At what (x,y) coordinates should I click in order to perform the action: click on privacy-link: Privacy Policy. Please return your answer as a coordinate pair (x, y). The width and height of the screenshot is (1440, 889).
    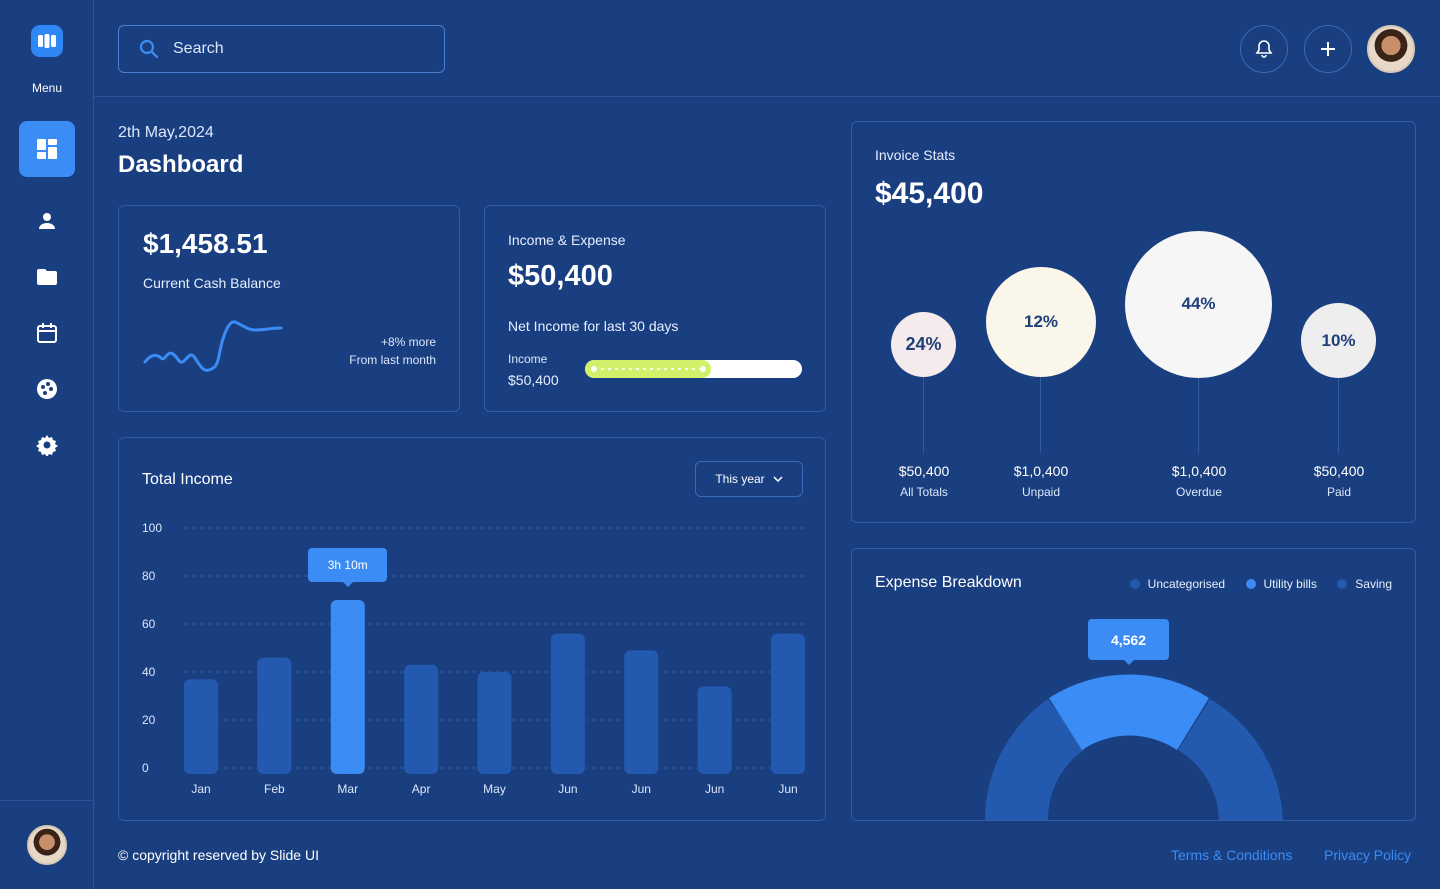
    Looking at the image, I should click on (1368, 855).